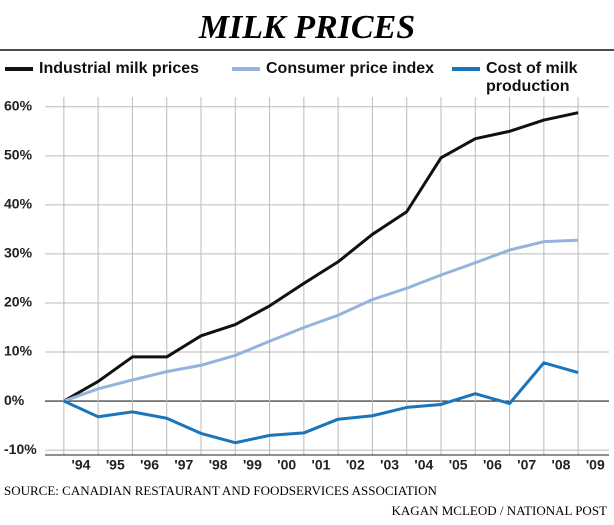 The height and width of the screenshot is (525, 614). Describe the element at coordinates (18, 302) in the screenshot. I see `y-tick-label: 20%` at that location.